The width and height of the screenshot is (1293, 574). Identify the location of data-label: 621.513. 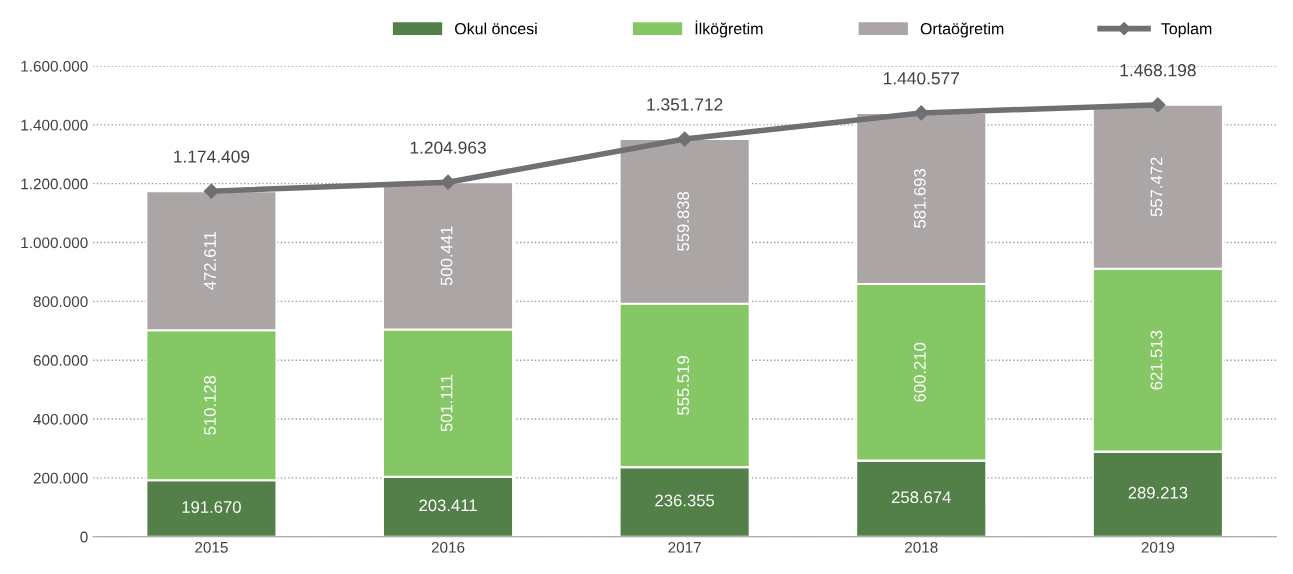
(1156, 360).